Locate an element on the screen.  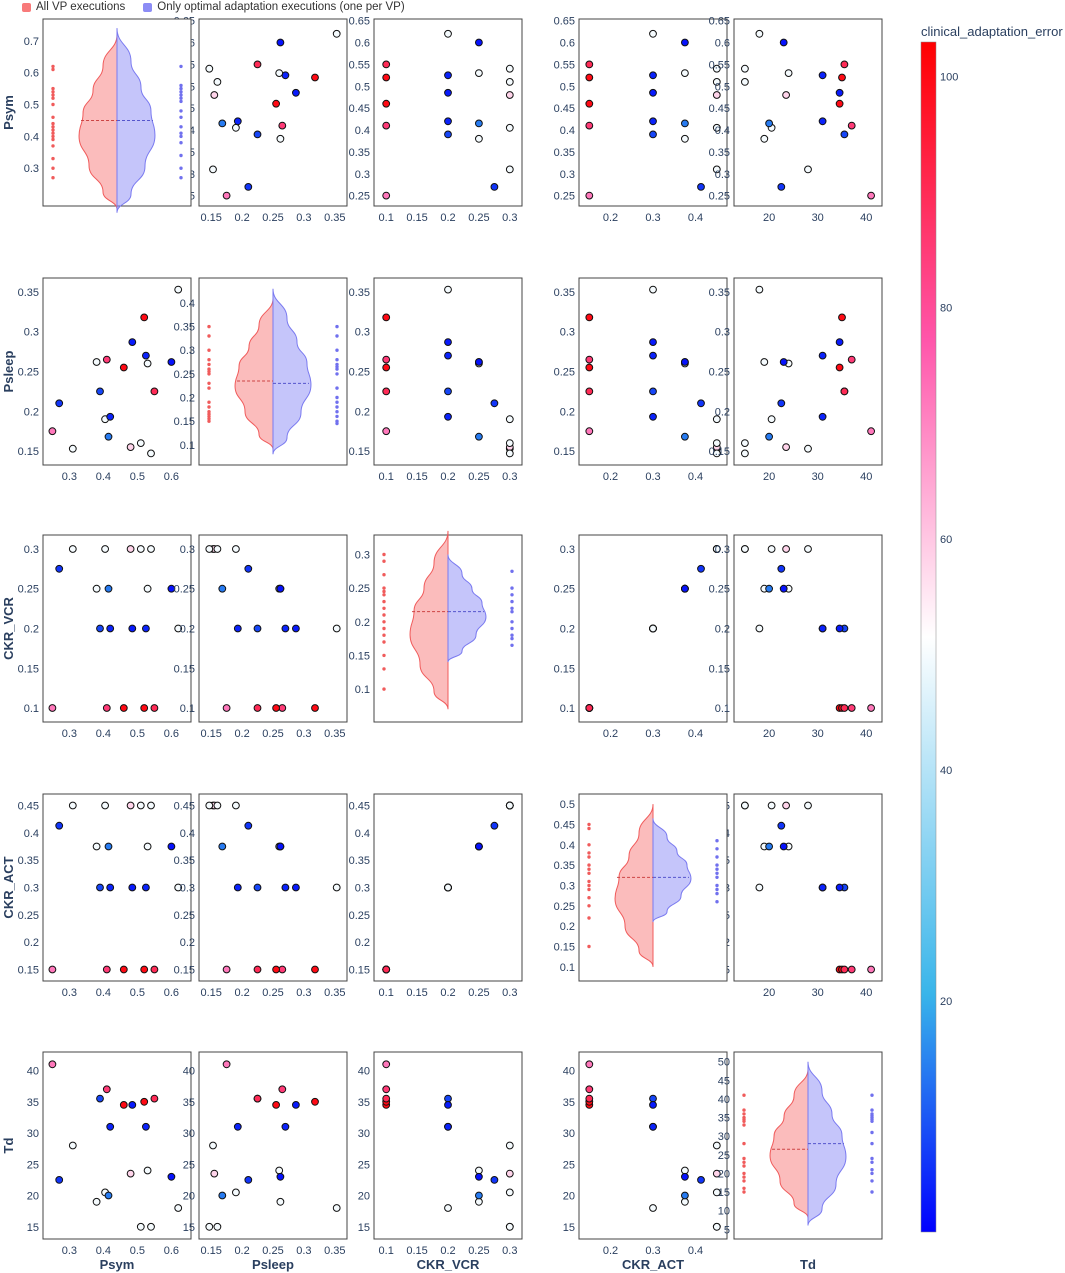
violin-all is located at coordinates (634, 885).